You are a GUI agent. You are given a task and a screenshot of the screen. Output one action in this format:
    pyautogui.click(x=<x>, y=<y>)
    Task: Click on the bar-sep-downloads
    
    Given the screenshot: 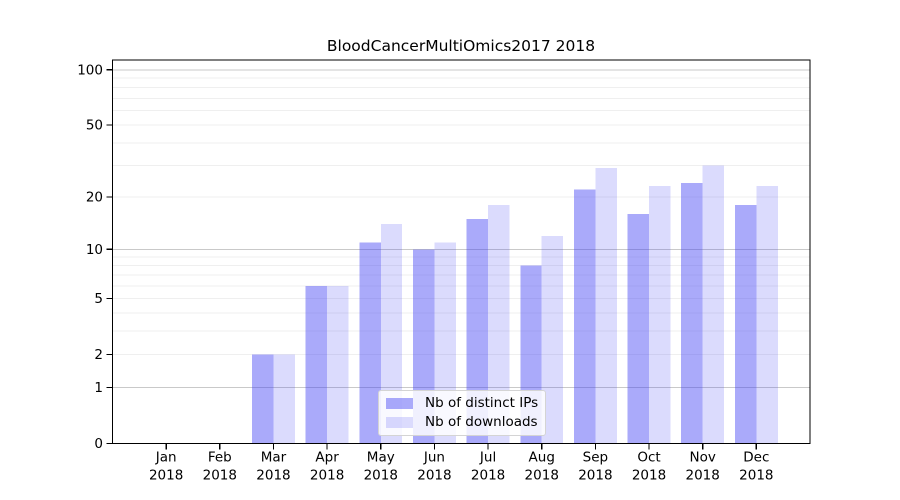 What is the action you would take?
    pyautogui.click(x=606, y=306)
    